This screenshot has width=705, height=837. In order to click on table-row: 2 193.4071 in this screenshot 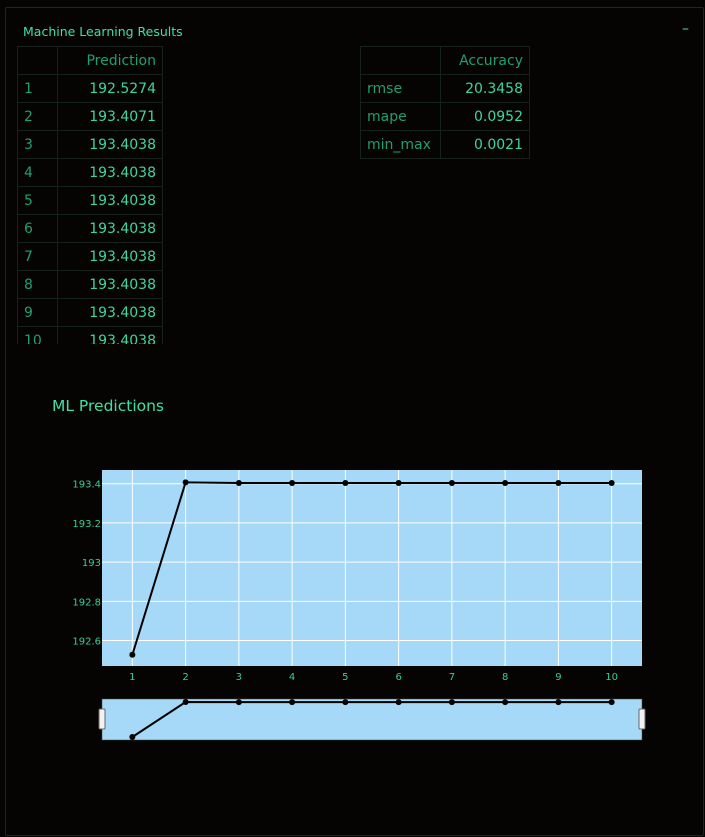, I will do `click(90, 116)`.